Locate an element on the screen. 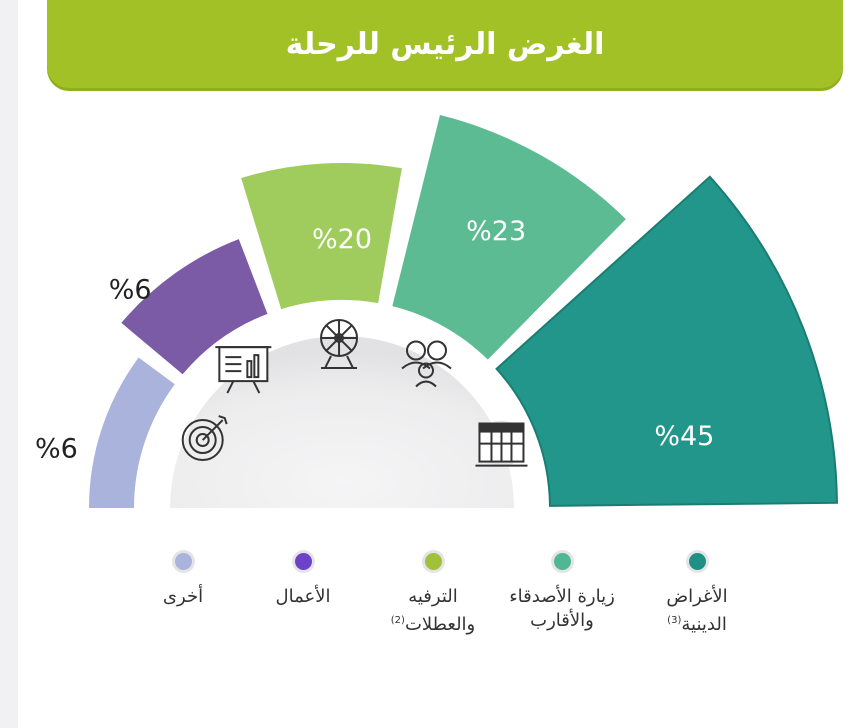 Image resolution: width=855 pixels, height=728 pixels. legend-label: زيارة الأصدقاء والأقارب is located at coordinates (562, 609).